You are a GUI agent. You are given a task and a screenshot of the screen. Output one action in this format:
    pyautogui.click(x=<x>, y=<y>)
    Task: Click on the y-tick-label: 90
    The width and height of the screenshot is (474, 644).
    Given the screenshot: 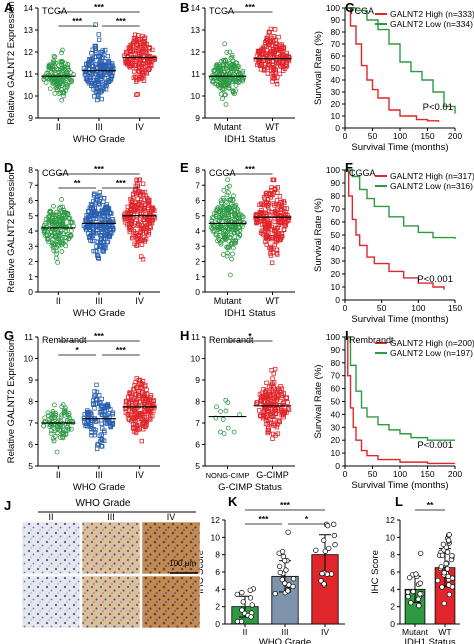 What is the action you would take?
    pyautogui.click(x=336, y=20)
    